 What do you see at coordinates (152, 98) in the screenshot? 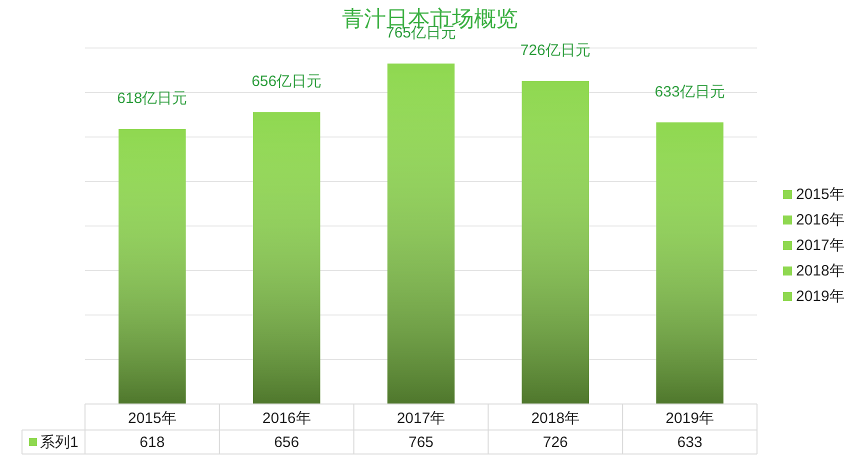
I see `annotation: 618亿日元` at bounding box center [152, 98].